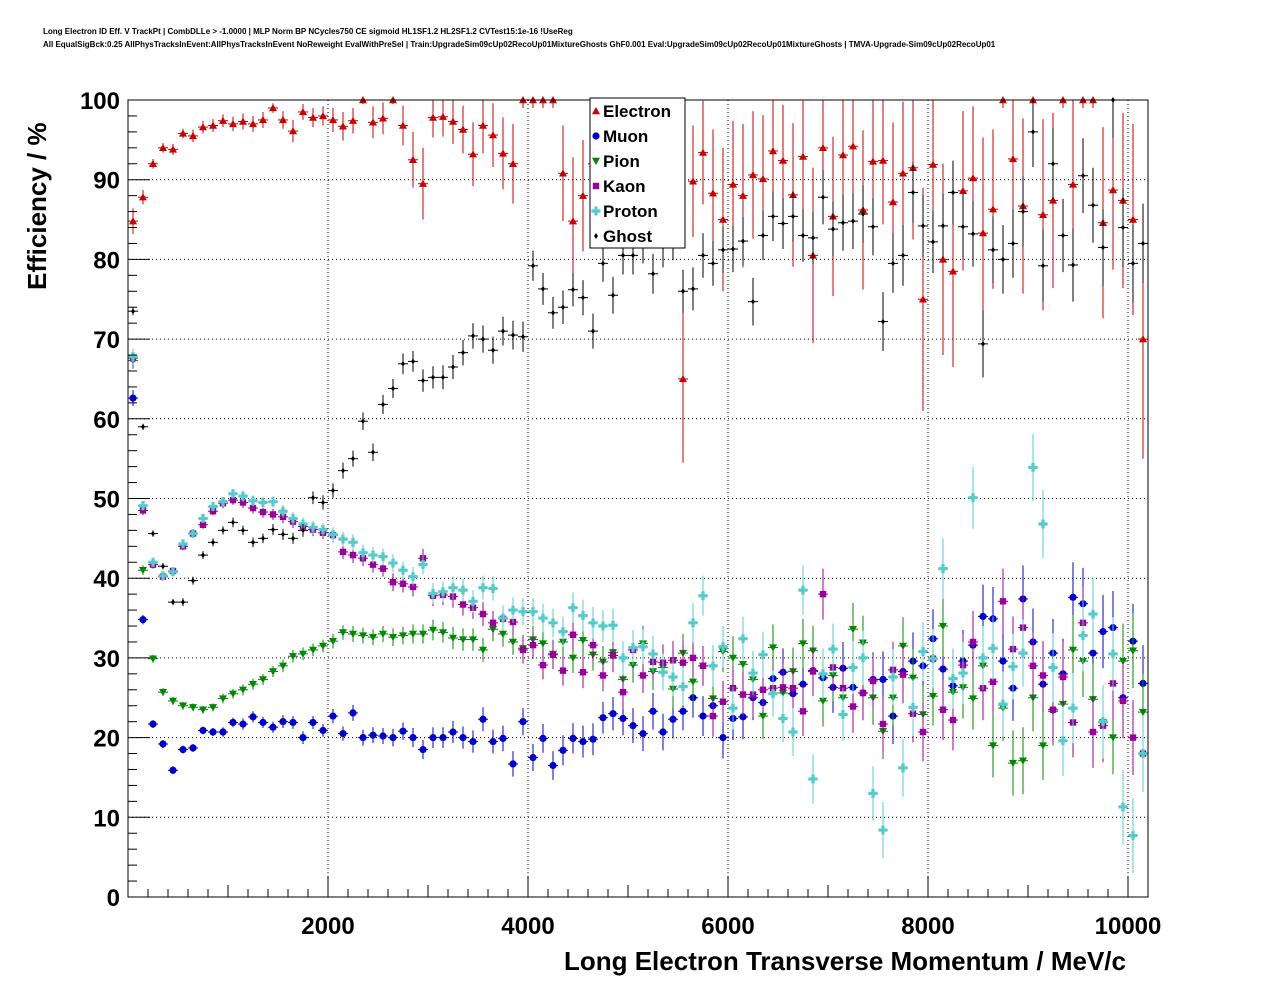 This screenshot has height=996, width=1276. Describe the element at coordinates (106, 420) in the screenshot. I see `y-tick-label: 60` at that location.